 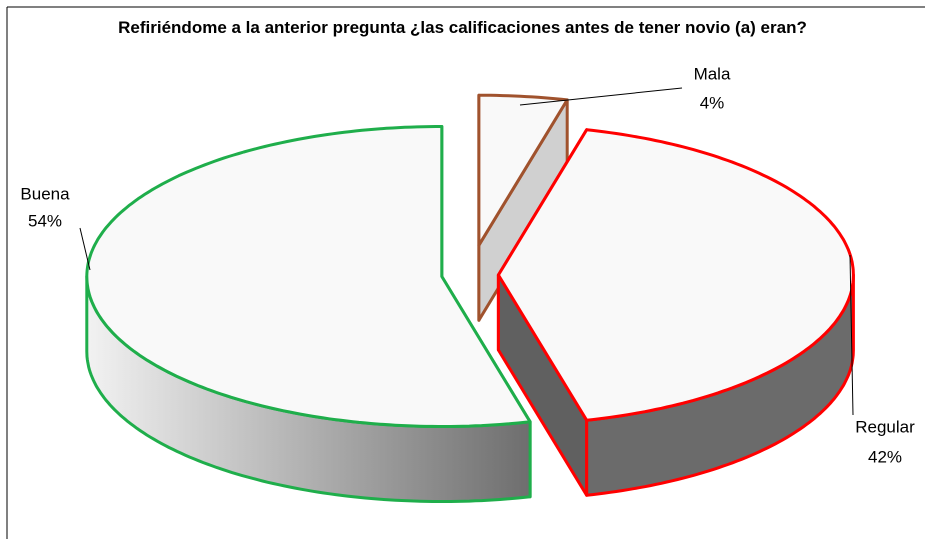 I want to click on data-label-value: 54%, so click(x=45, y=220).